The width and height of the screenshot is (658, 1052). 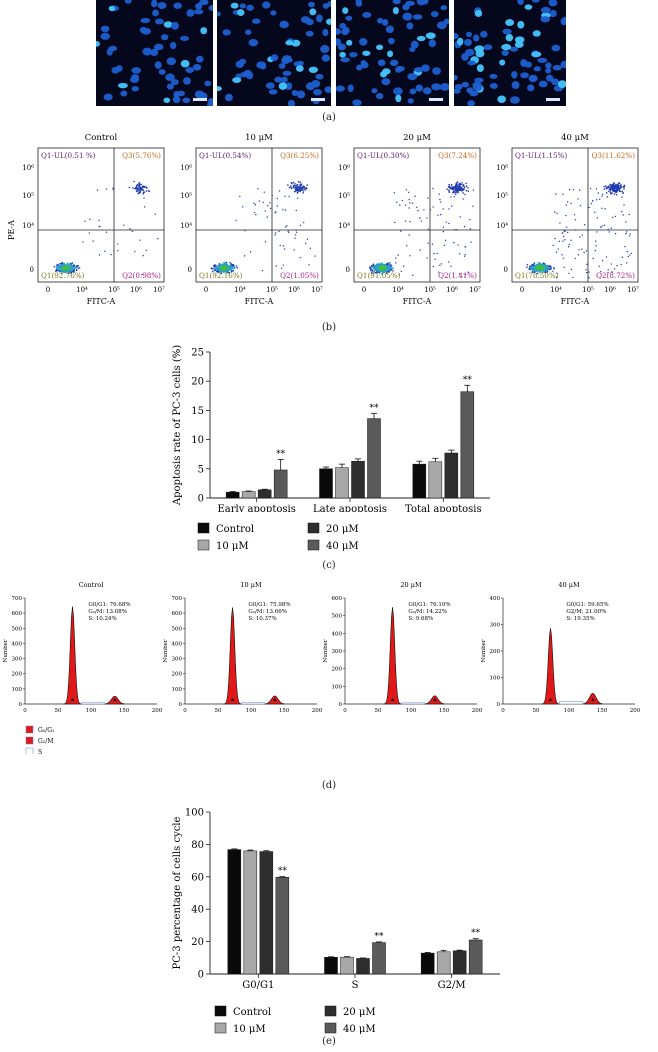 What do you see at coordinates (206, 290) in the screenshot?
I see `flow-x-tick: 0` at bounding box center [206, 290].